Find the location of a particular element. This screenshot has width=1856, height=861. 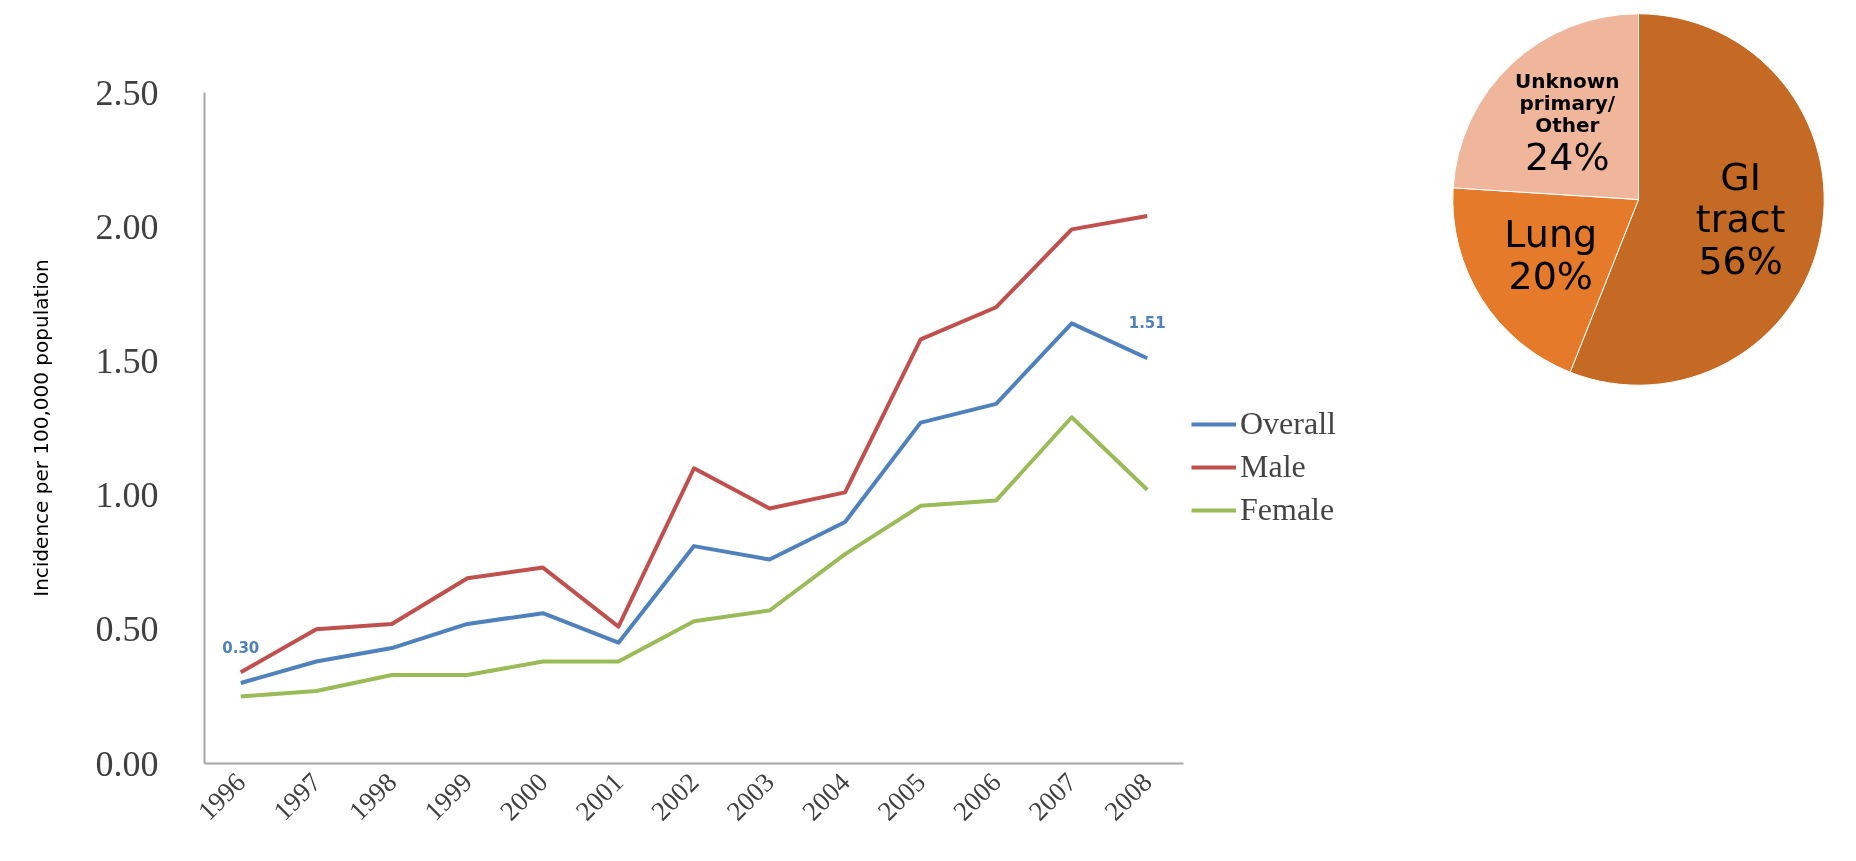

y-tick-label: 2.00 is located at coordinates (127, 226).